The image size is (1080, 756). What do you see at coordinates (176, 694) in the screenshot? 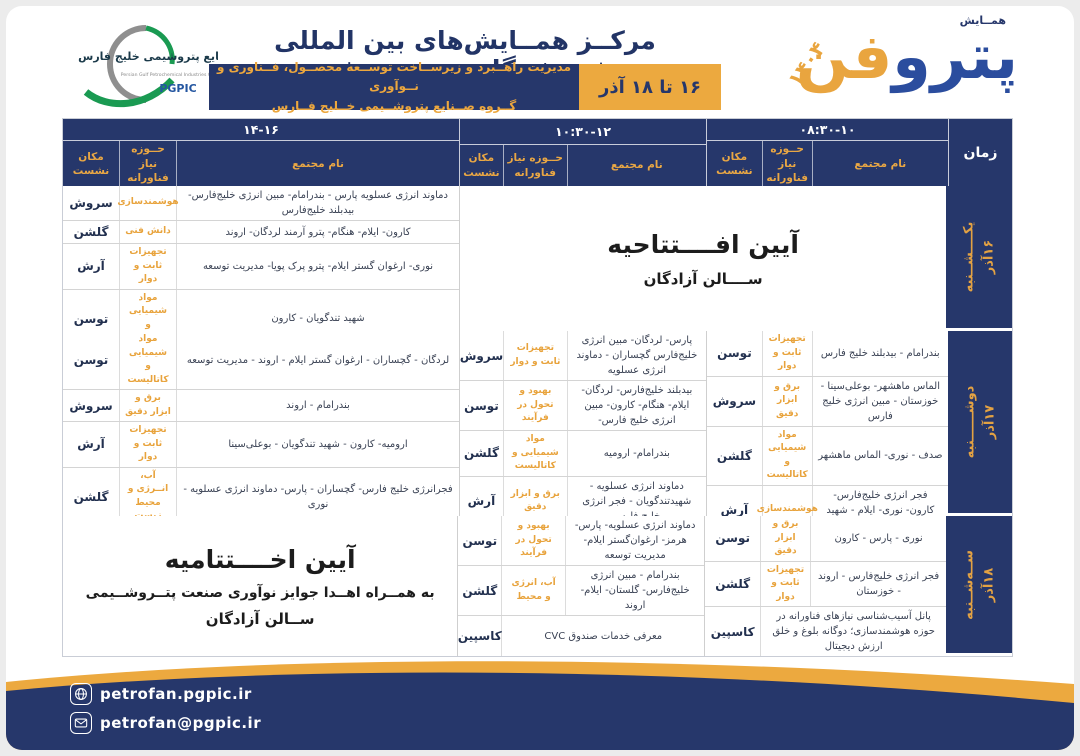
I see `website-text: petrofan.pgpic.ir` at bounding box center [176, 694].